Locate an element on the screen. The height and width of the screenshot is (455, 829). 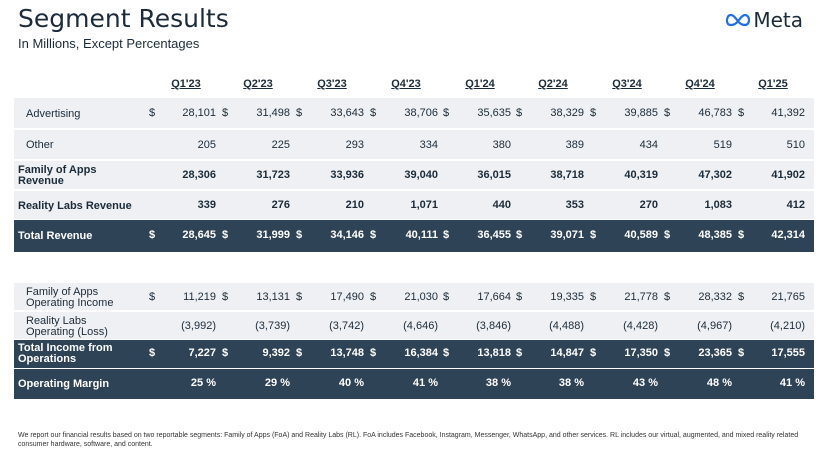
meta-logo: Meta is located at coordinates (764, 20).